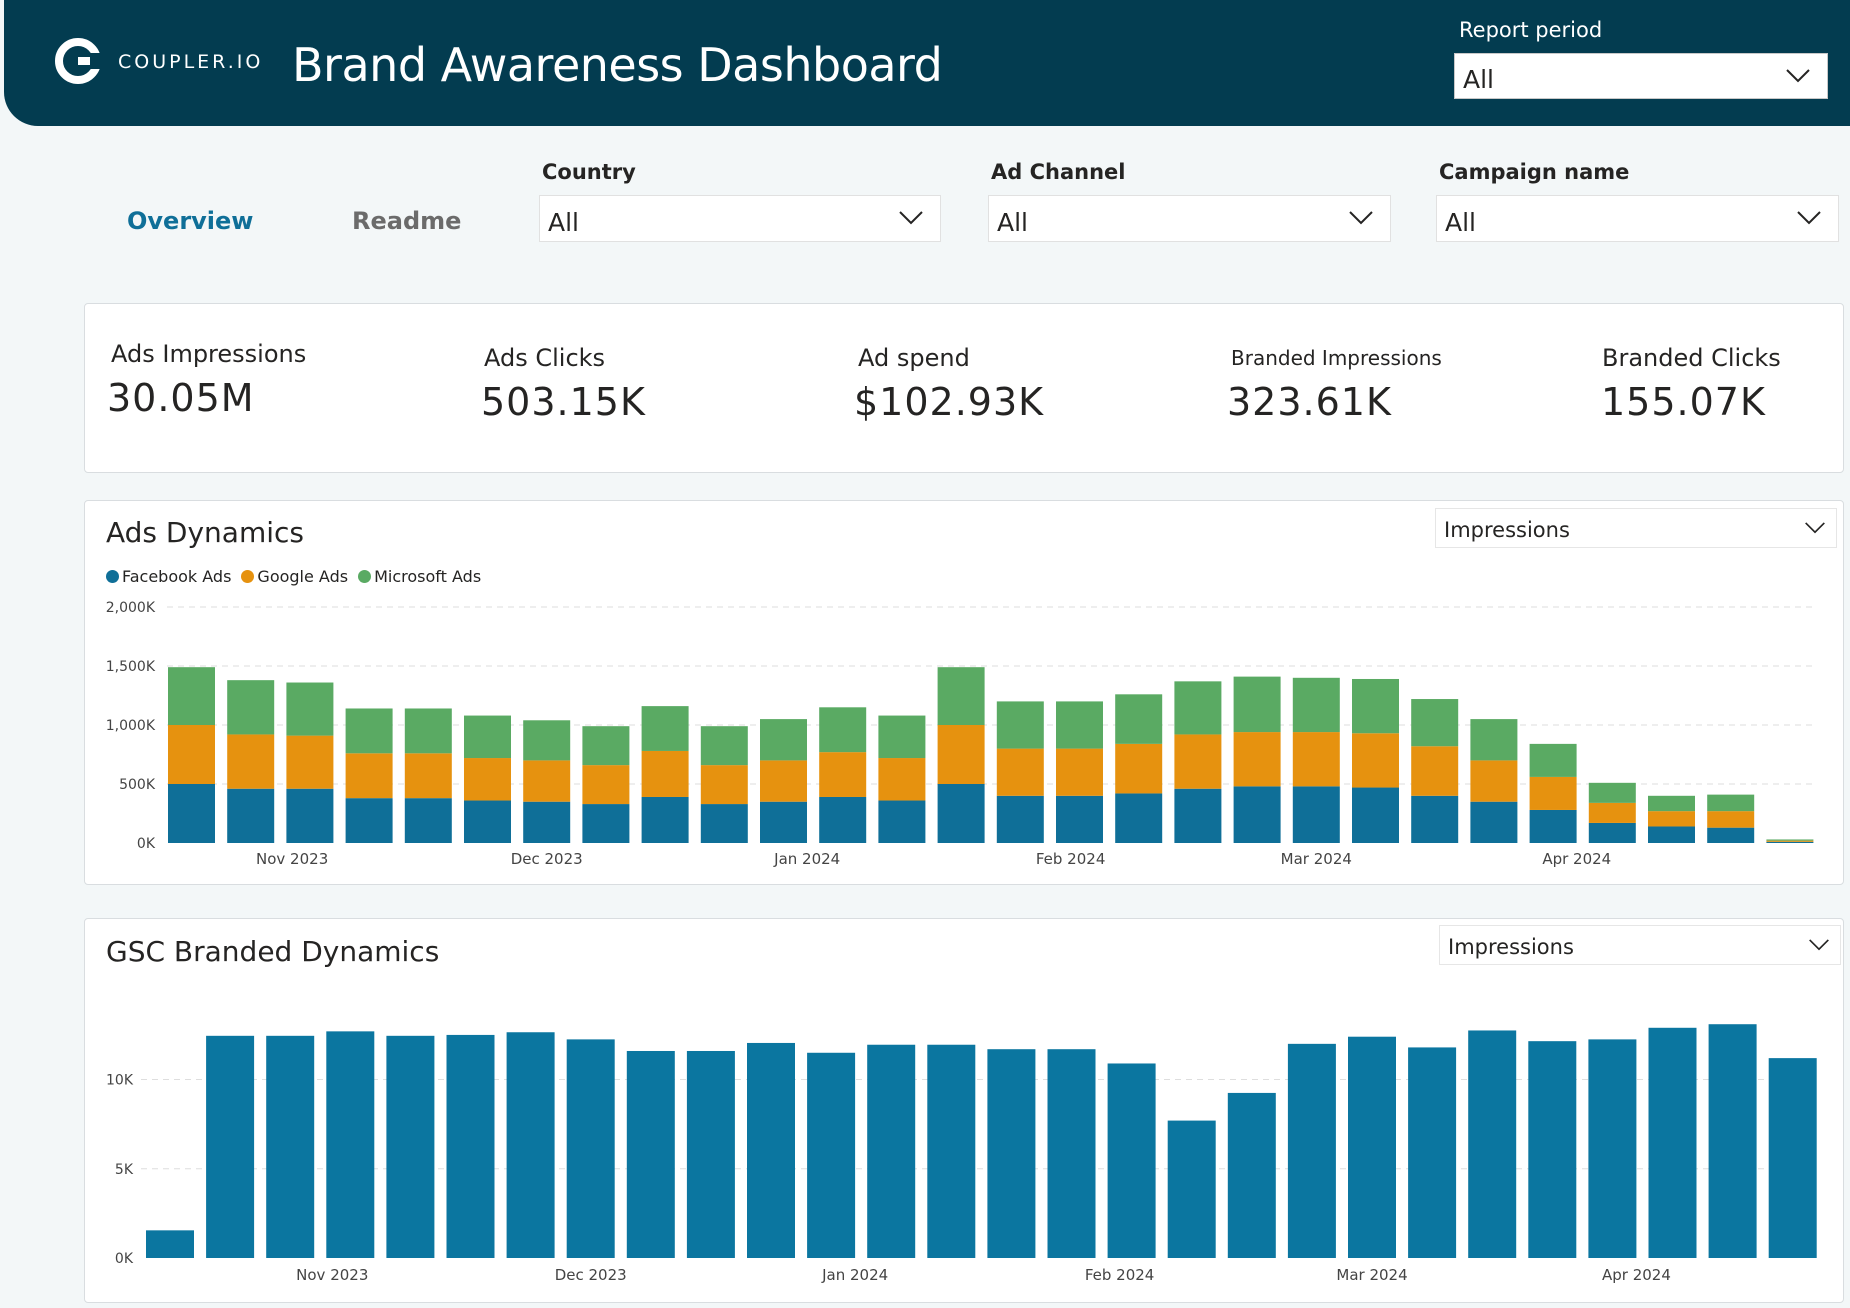 This screenshot has height=1308, width=1850. Describe the element at coordinates (1691, 358) in the screenshot. I see `kpi-label: Branded Clicks` at that location.